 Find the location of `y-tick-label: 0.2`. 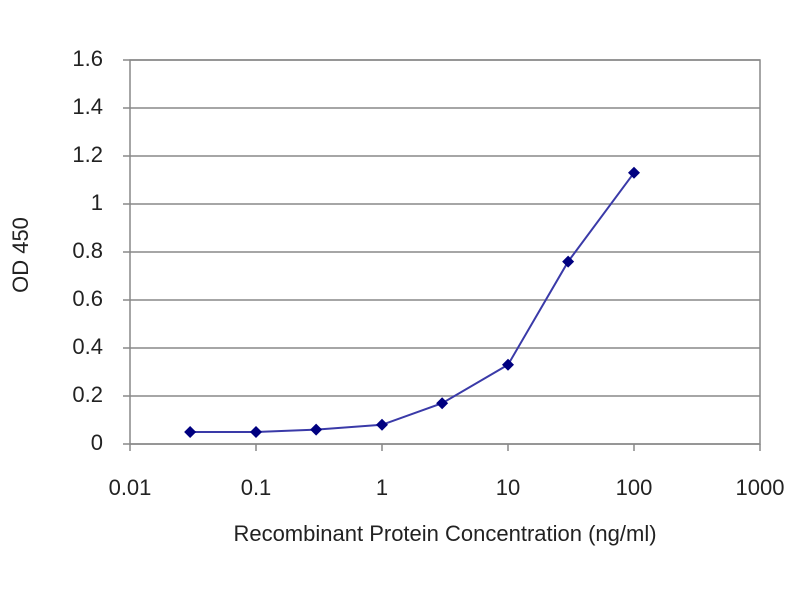

y-tick-label: 0.2 is located at coordinates (87, 394).